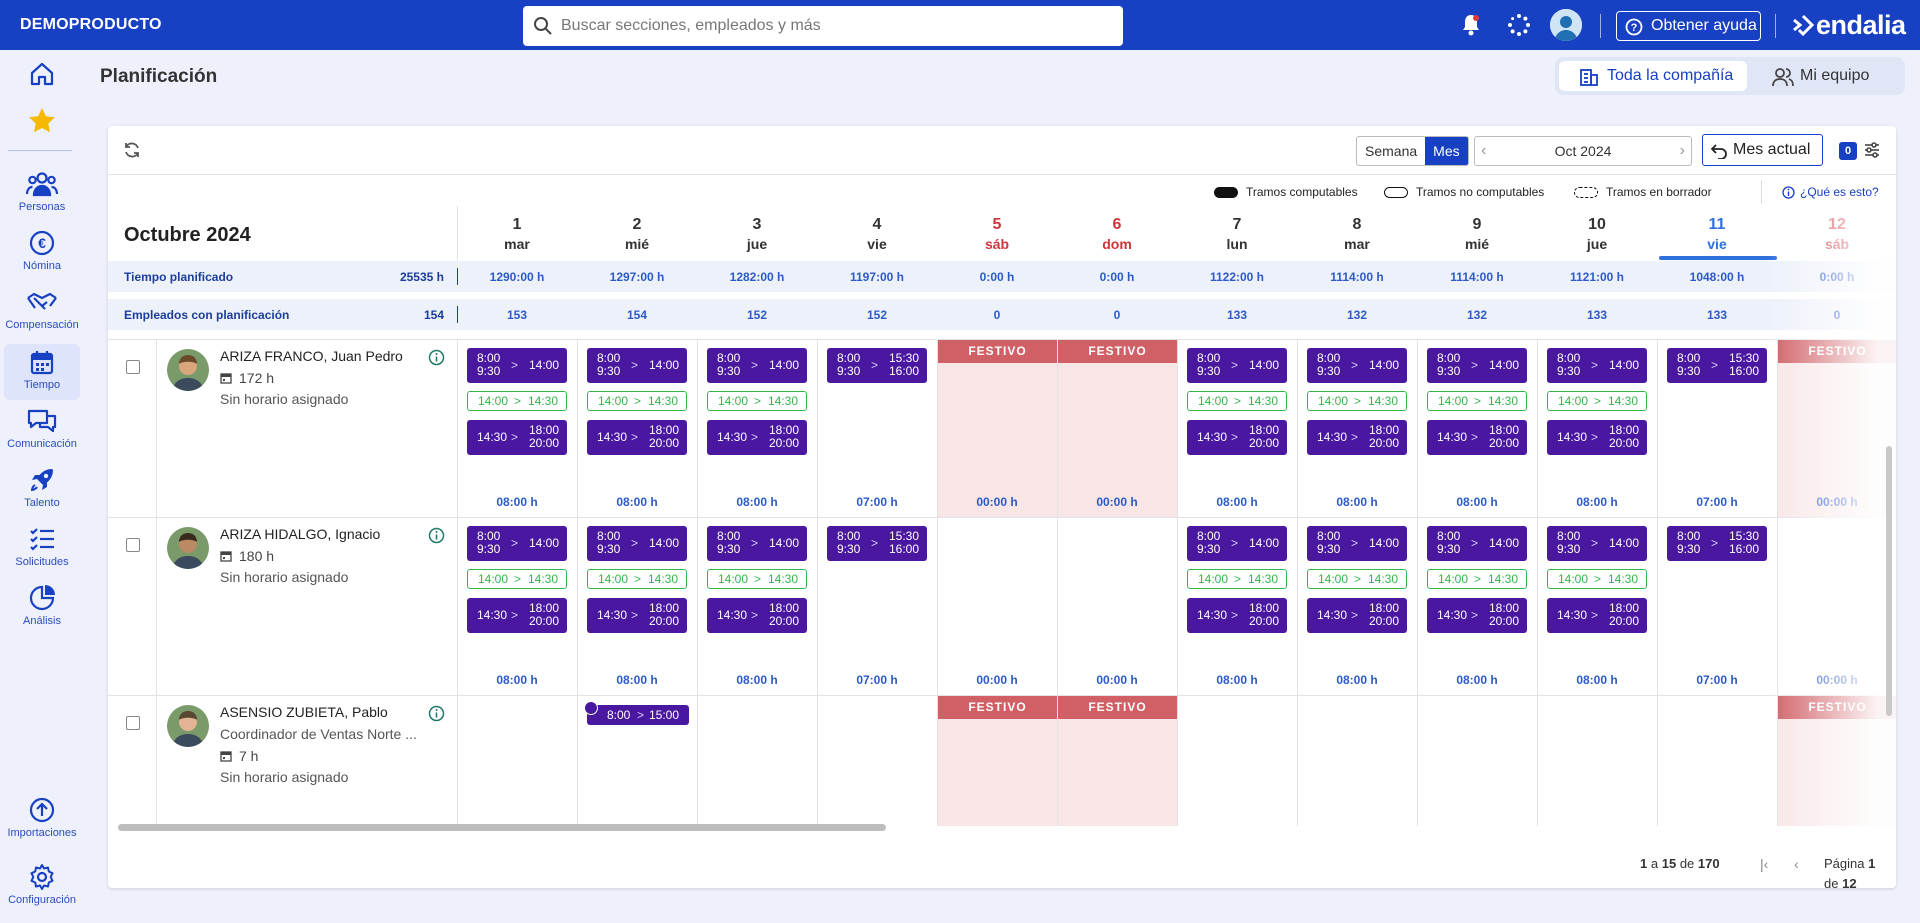  What do you see at coordinates (42, 887) in the screenshot?
I see `sidebar-item-configuracion: Configuración` at bounding box center [42, 887].